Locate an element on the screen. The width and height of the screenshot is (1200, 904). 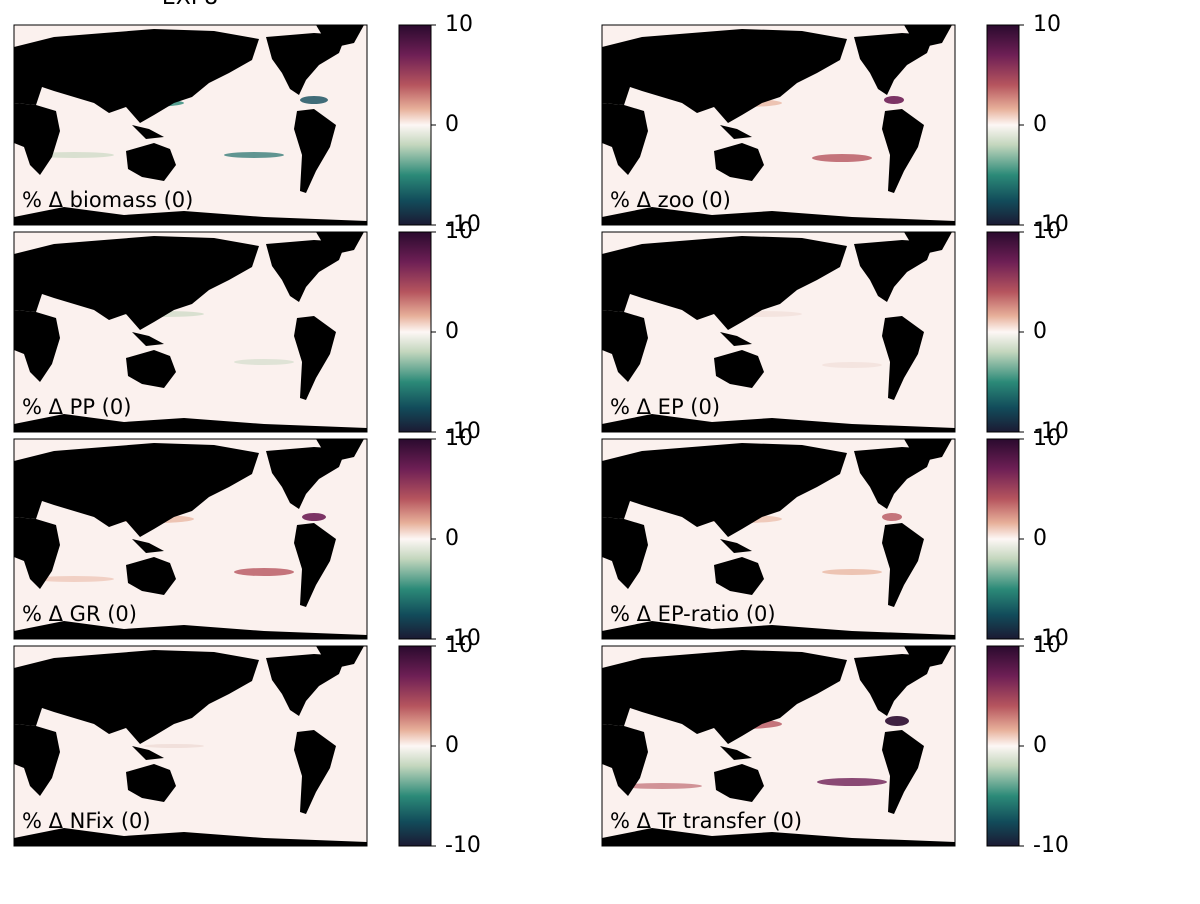
map-panel: % Δ zoo (0) 10 0 -10 is located at coordinates (835, 124).